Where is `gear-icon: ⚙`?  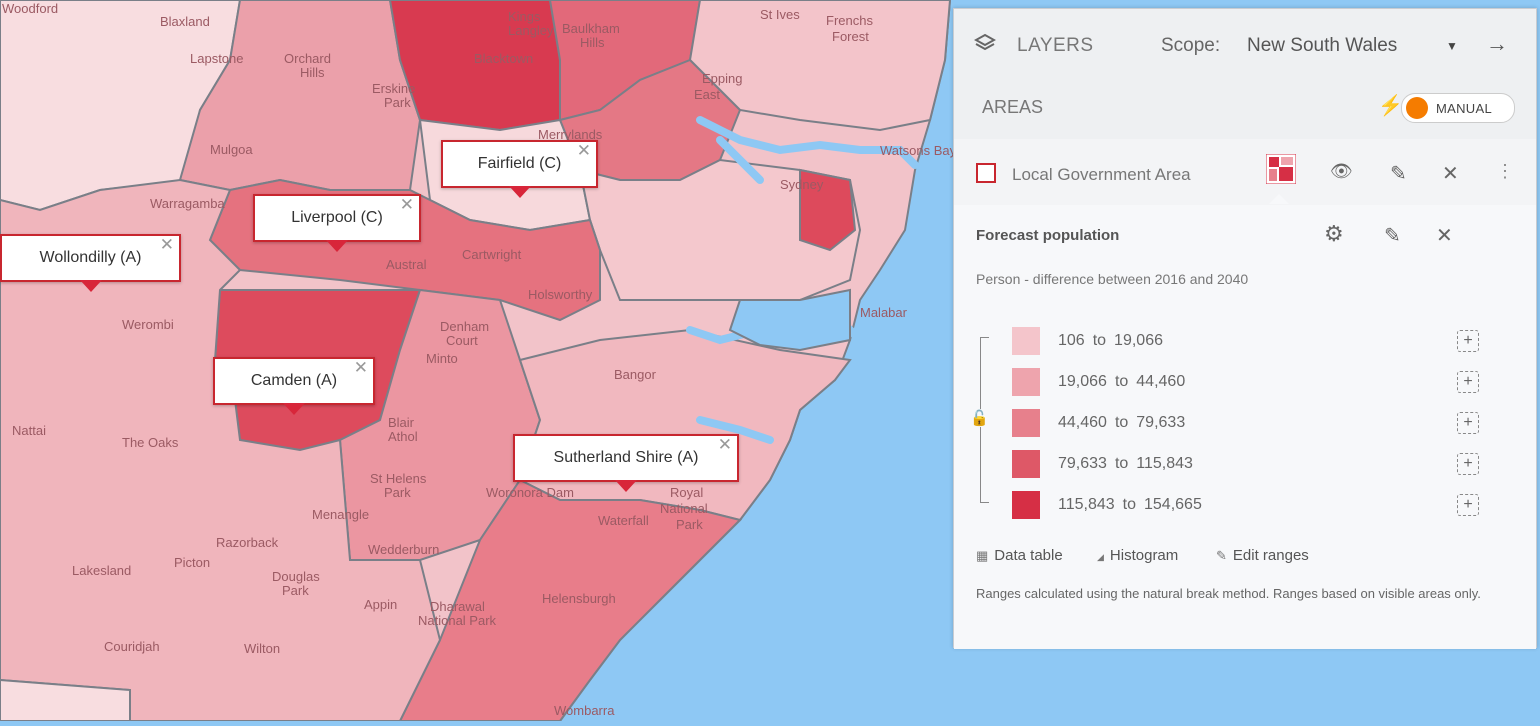
gear-icon: ⚙ is located at coordinates (1334, 233).